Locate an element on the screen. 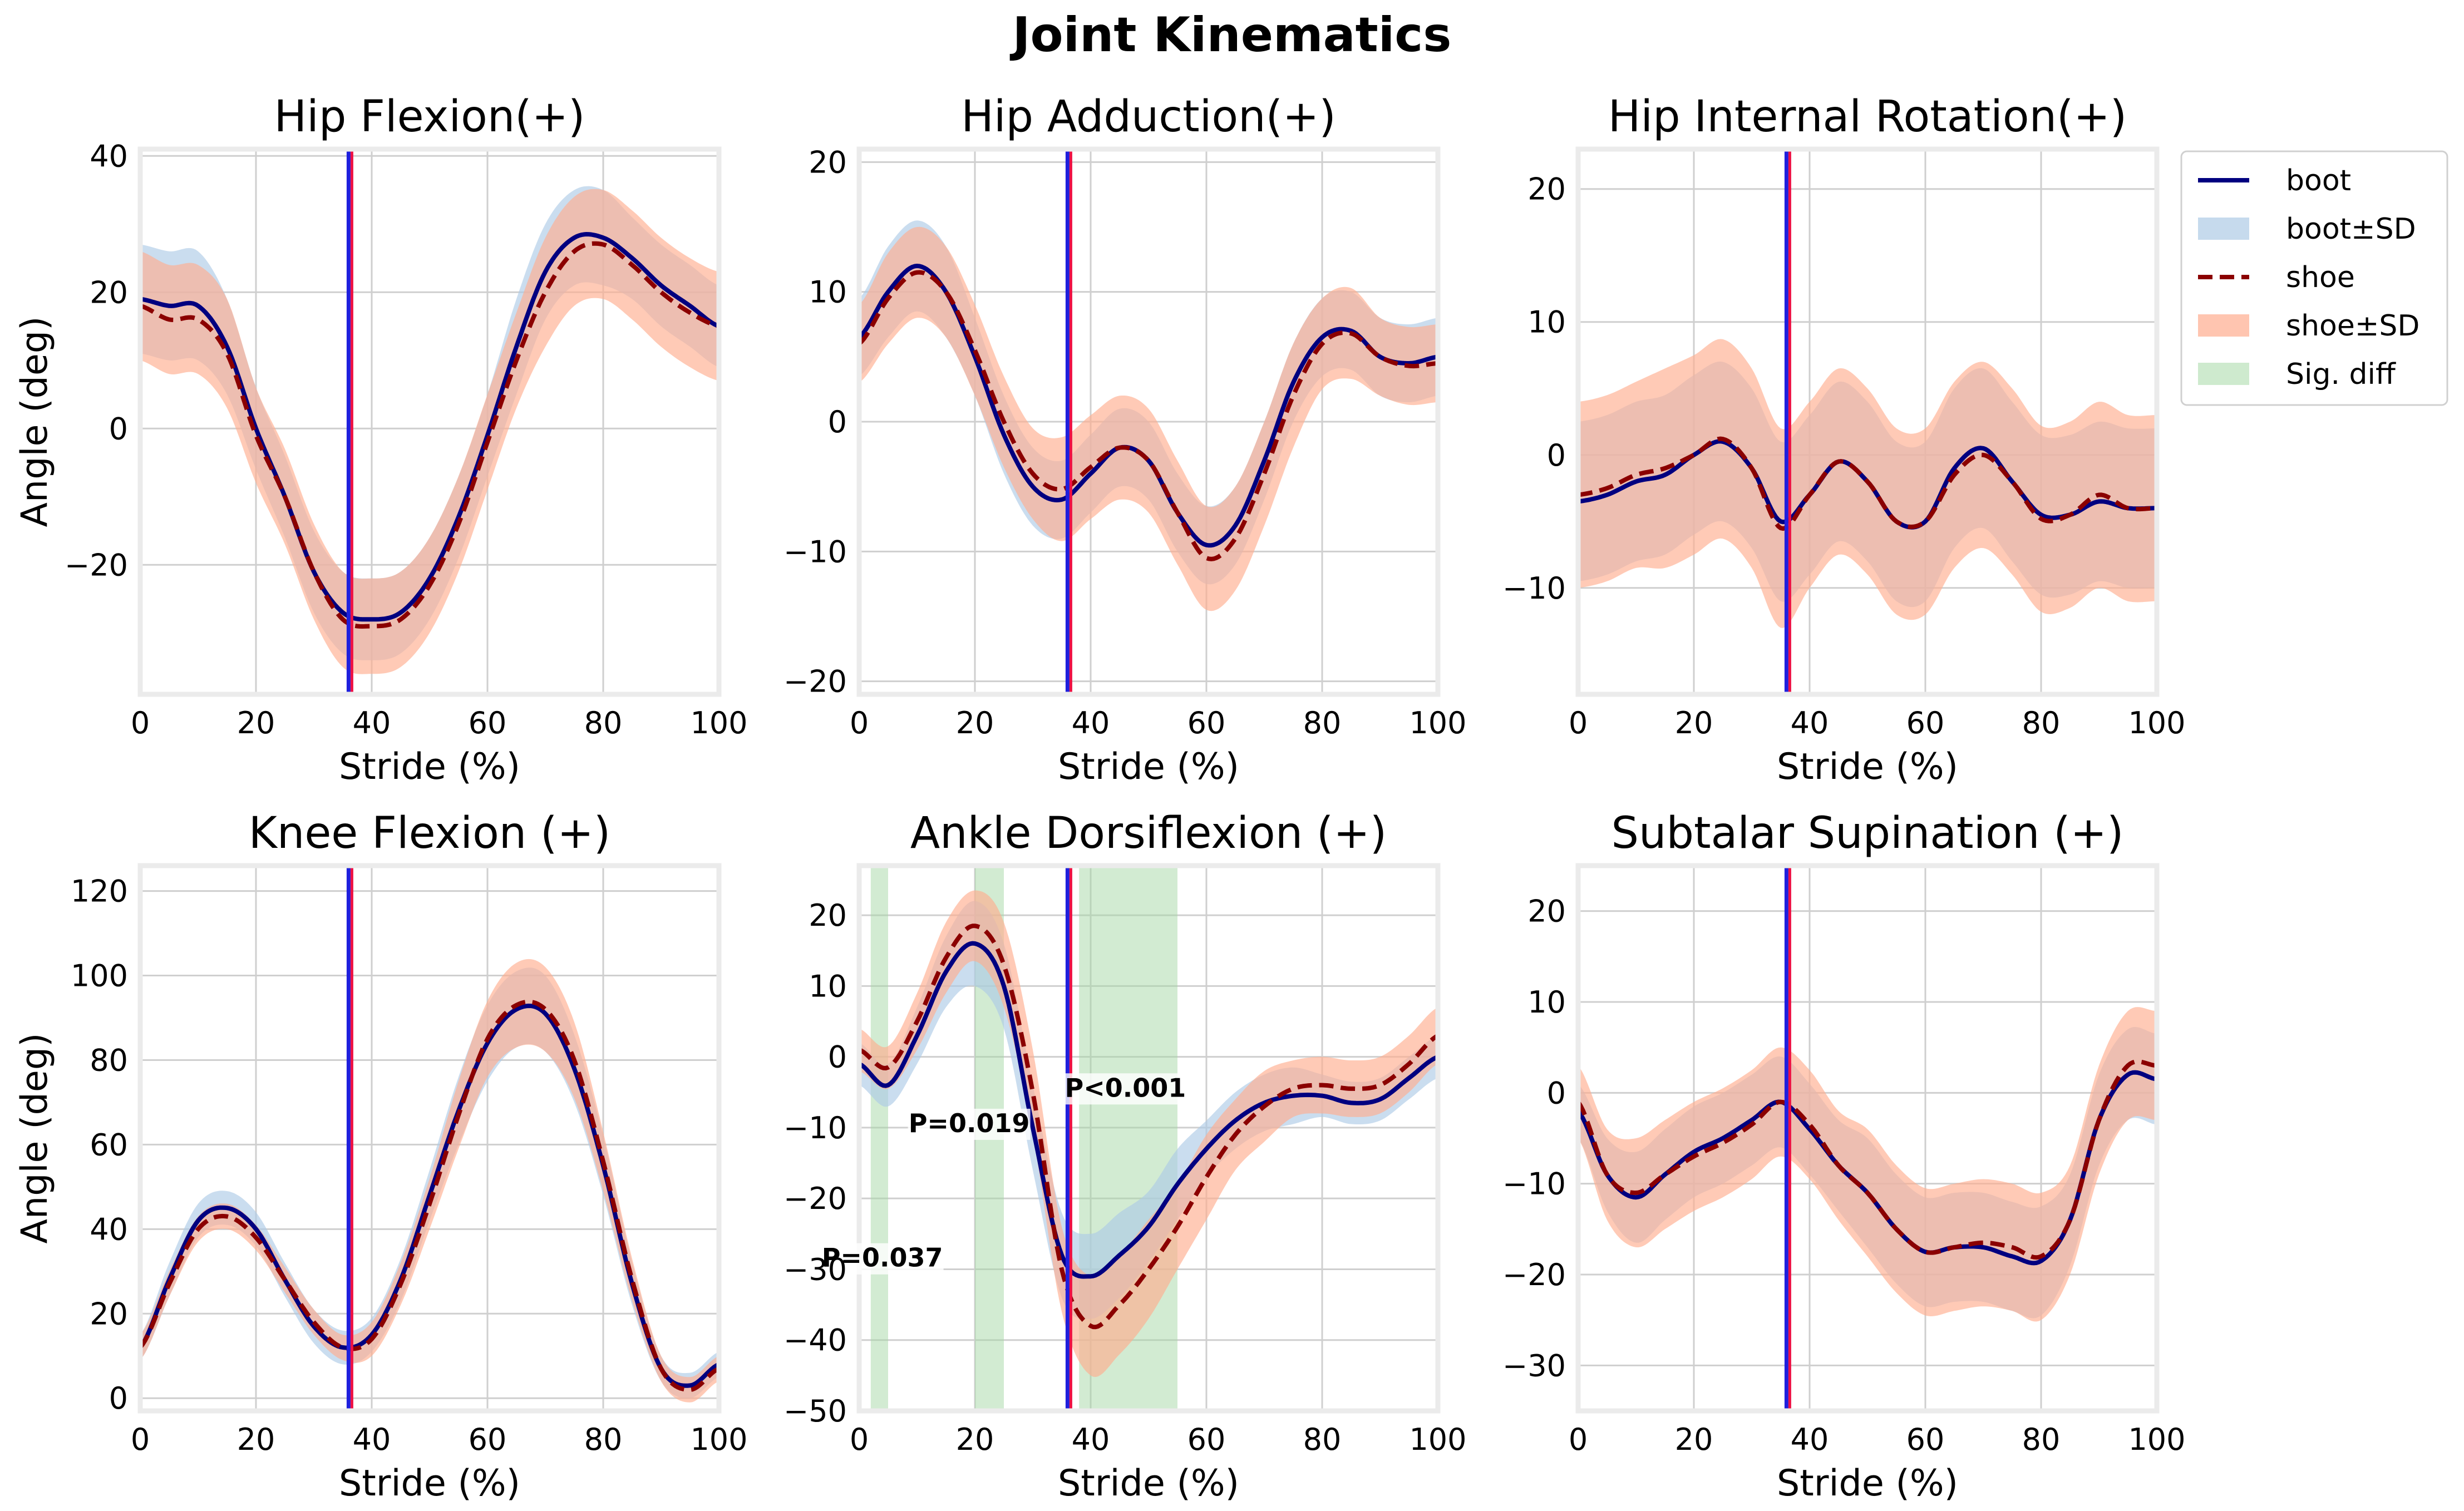 The width and height of the screenshot is (2464, 1511). subplot-title: Ankle Dorsiflexion (+) is located at coordinates (1148, 833).